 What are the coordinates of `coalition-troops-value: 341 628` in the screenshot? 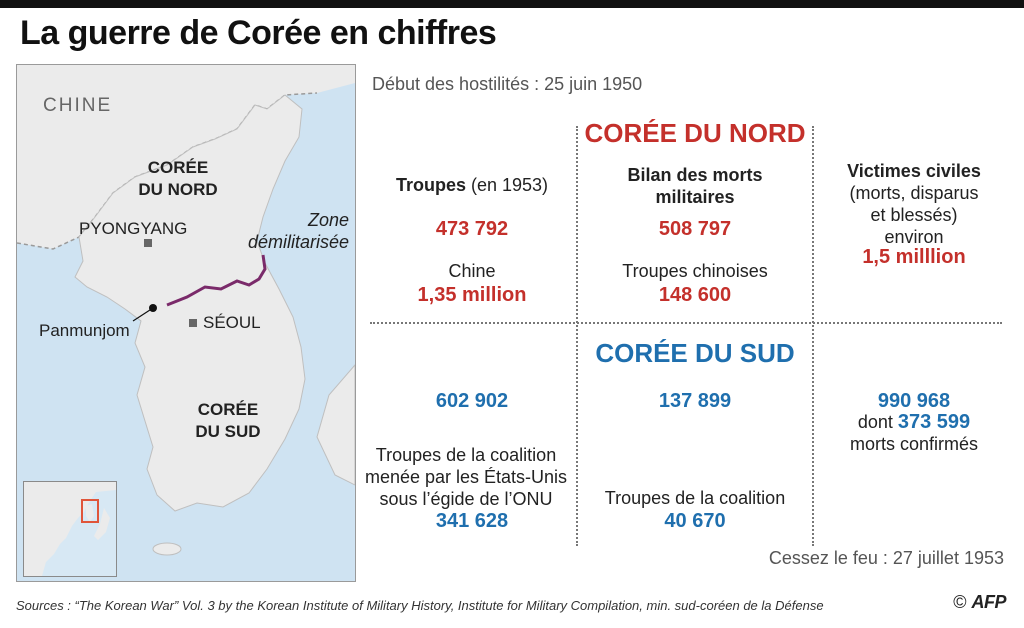 It's located at (472, 521).